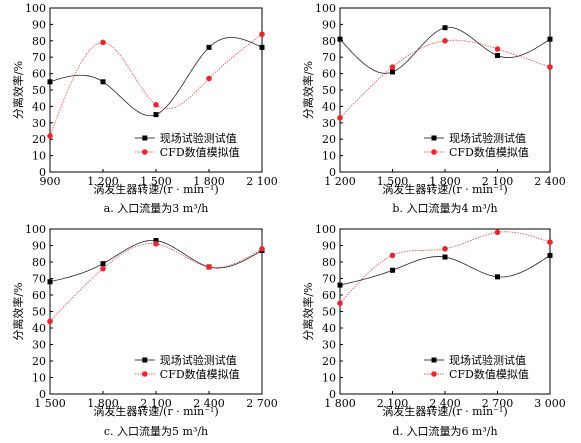  I want to click on x-axis-label: 涡发生器转速/(r · min⁻¹), so click(444, 189).